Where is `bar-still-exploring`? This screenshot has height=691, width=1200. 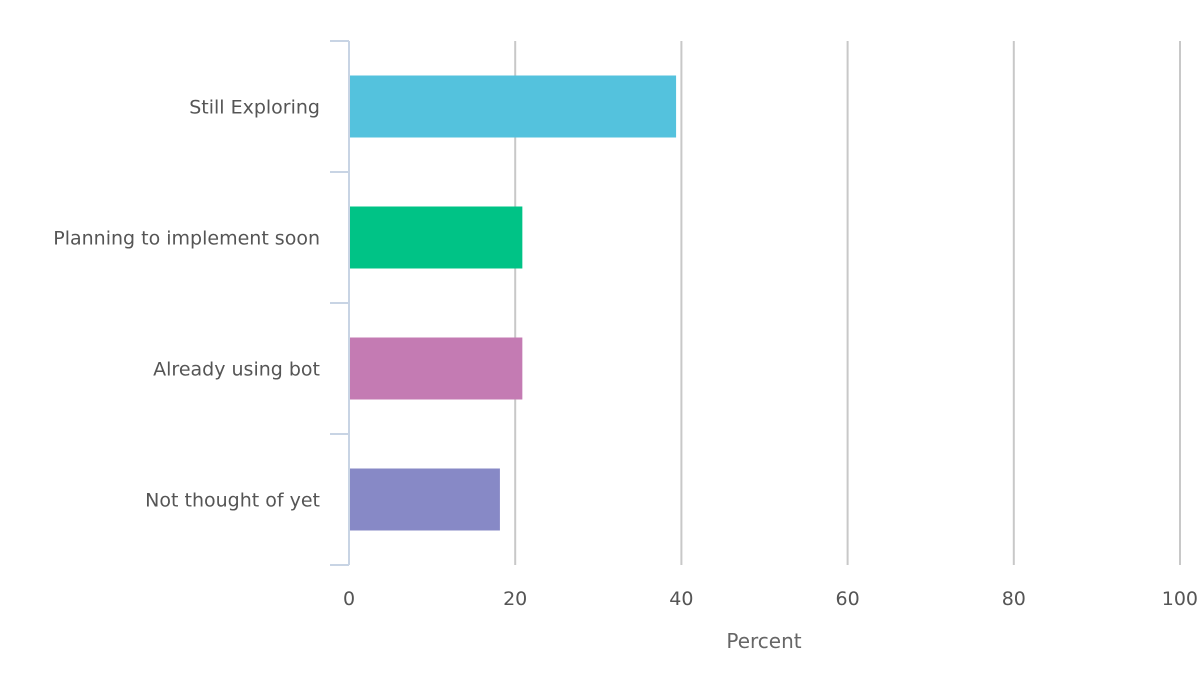
bar-still-exploring is located at coordinates (513, 106).